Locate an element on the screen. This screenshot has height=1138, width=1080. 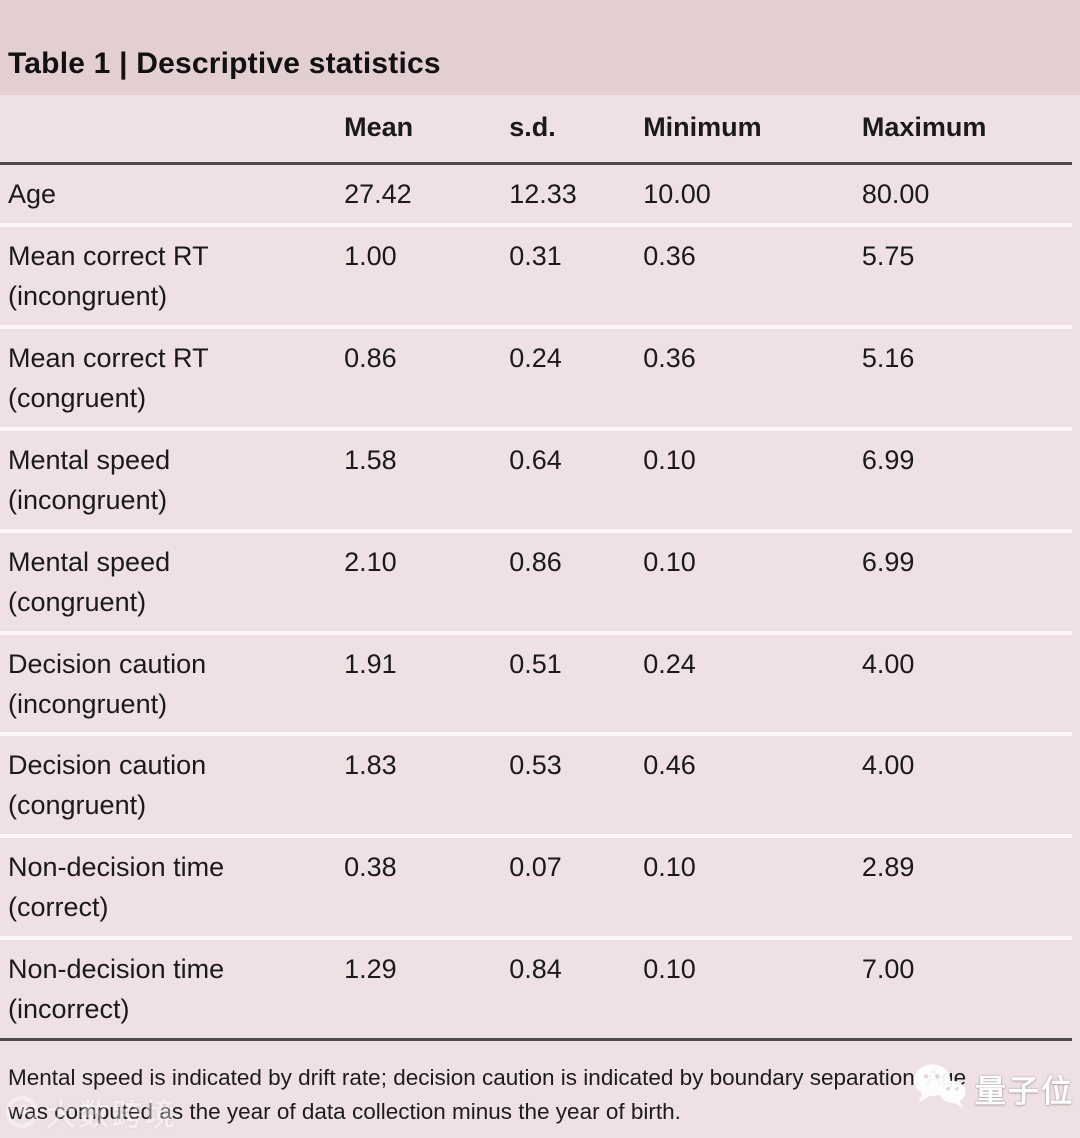
cell-mean: 1.29 is located at coordinates (427, 987).